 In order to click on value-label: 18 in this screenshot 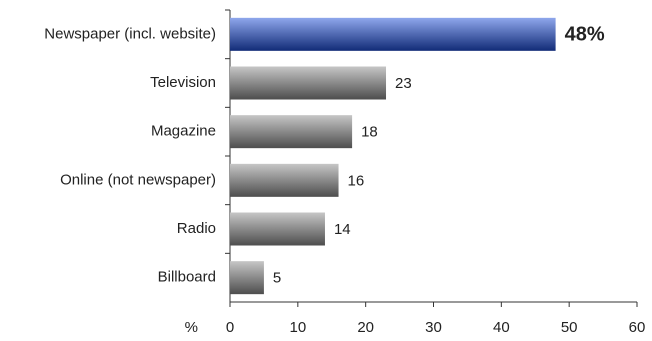, I will do `click(369, 132)`.